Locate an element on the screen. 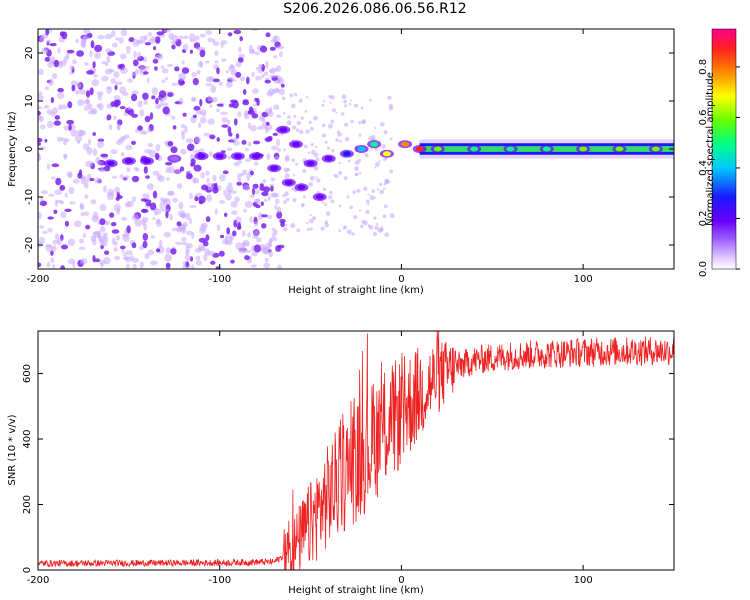 This screenshot has width=750, height=600. spectrogram-x-label: Height of straight line (km) is located at coordinates (356, 290).